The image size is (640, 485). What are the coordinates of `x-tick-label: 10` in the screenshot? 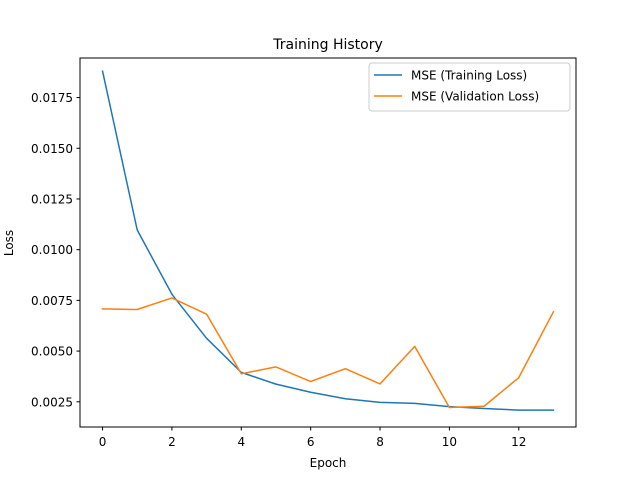 It's located at (449, 442).